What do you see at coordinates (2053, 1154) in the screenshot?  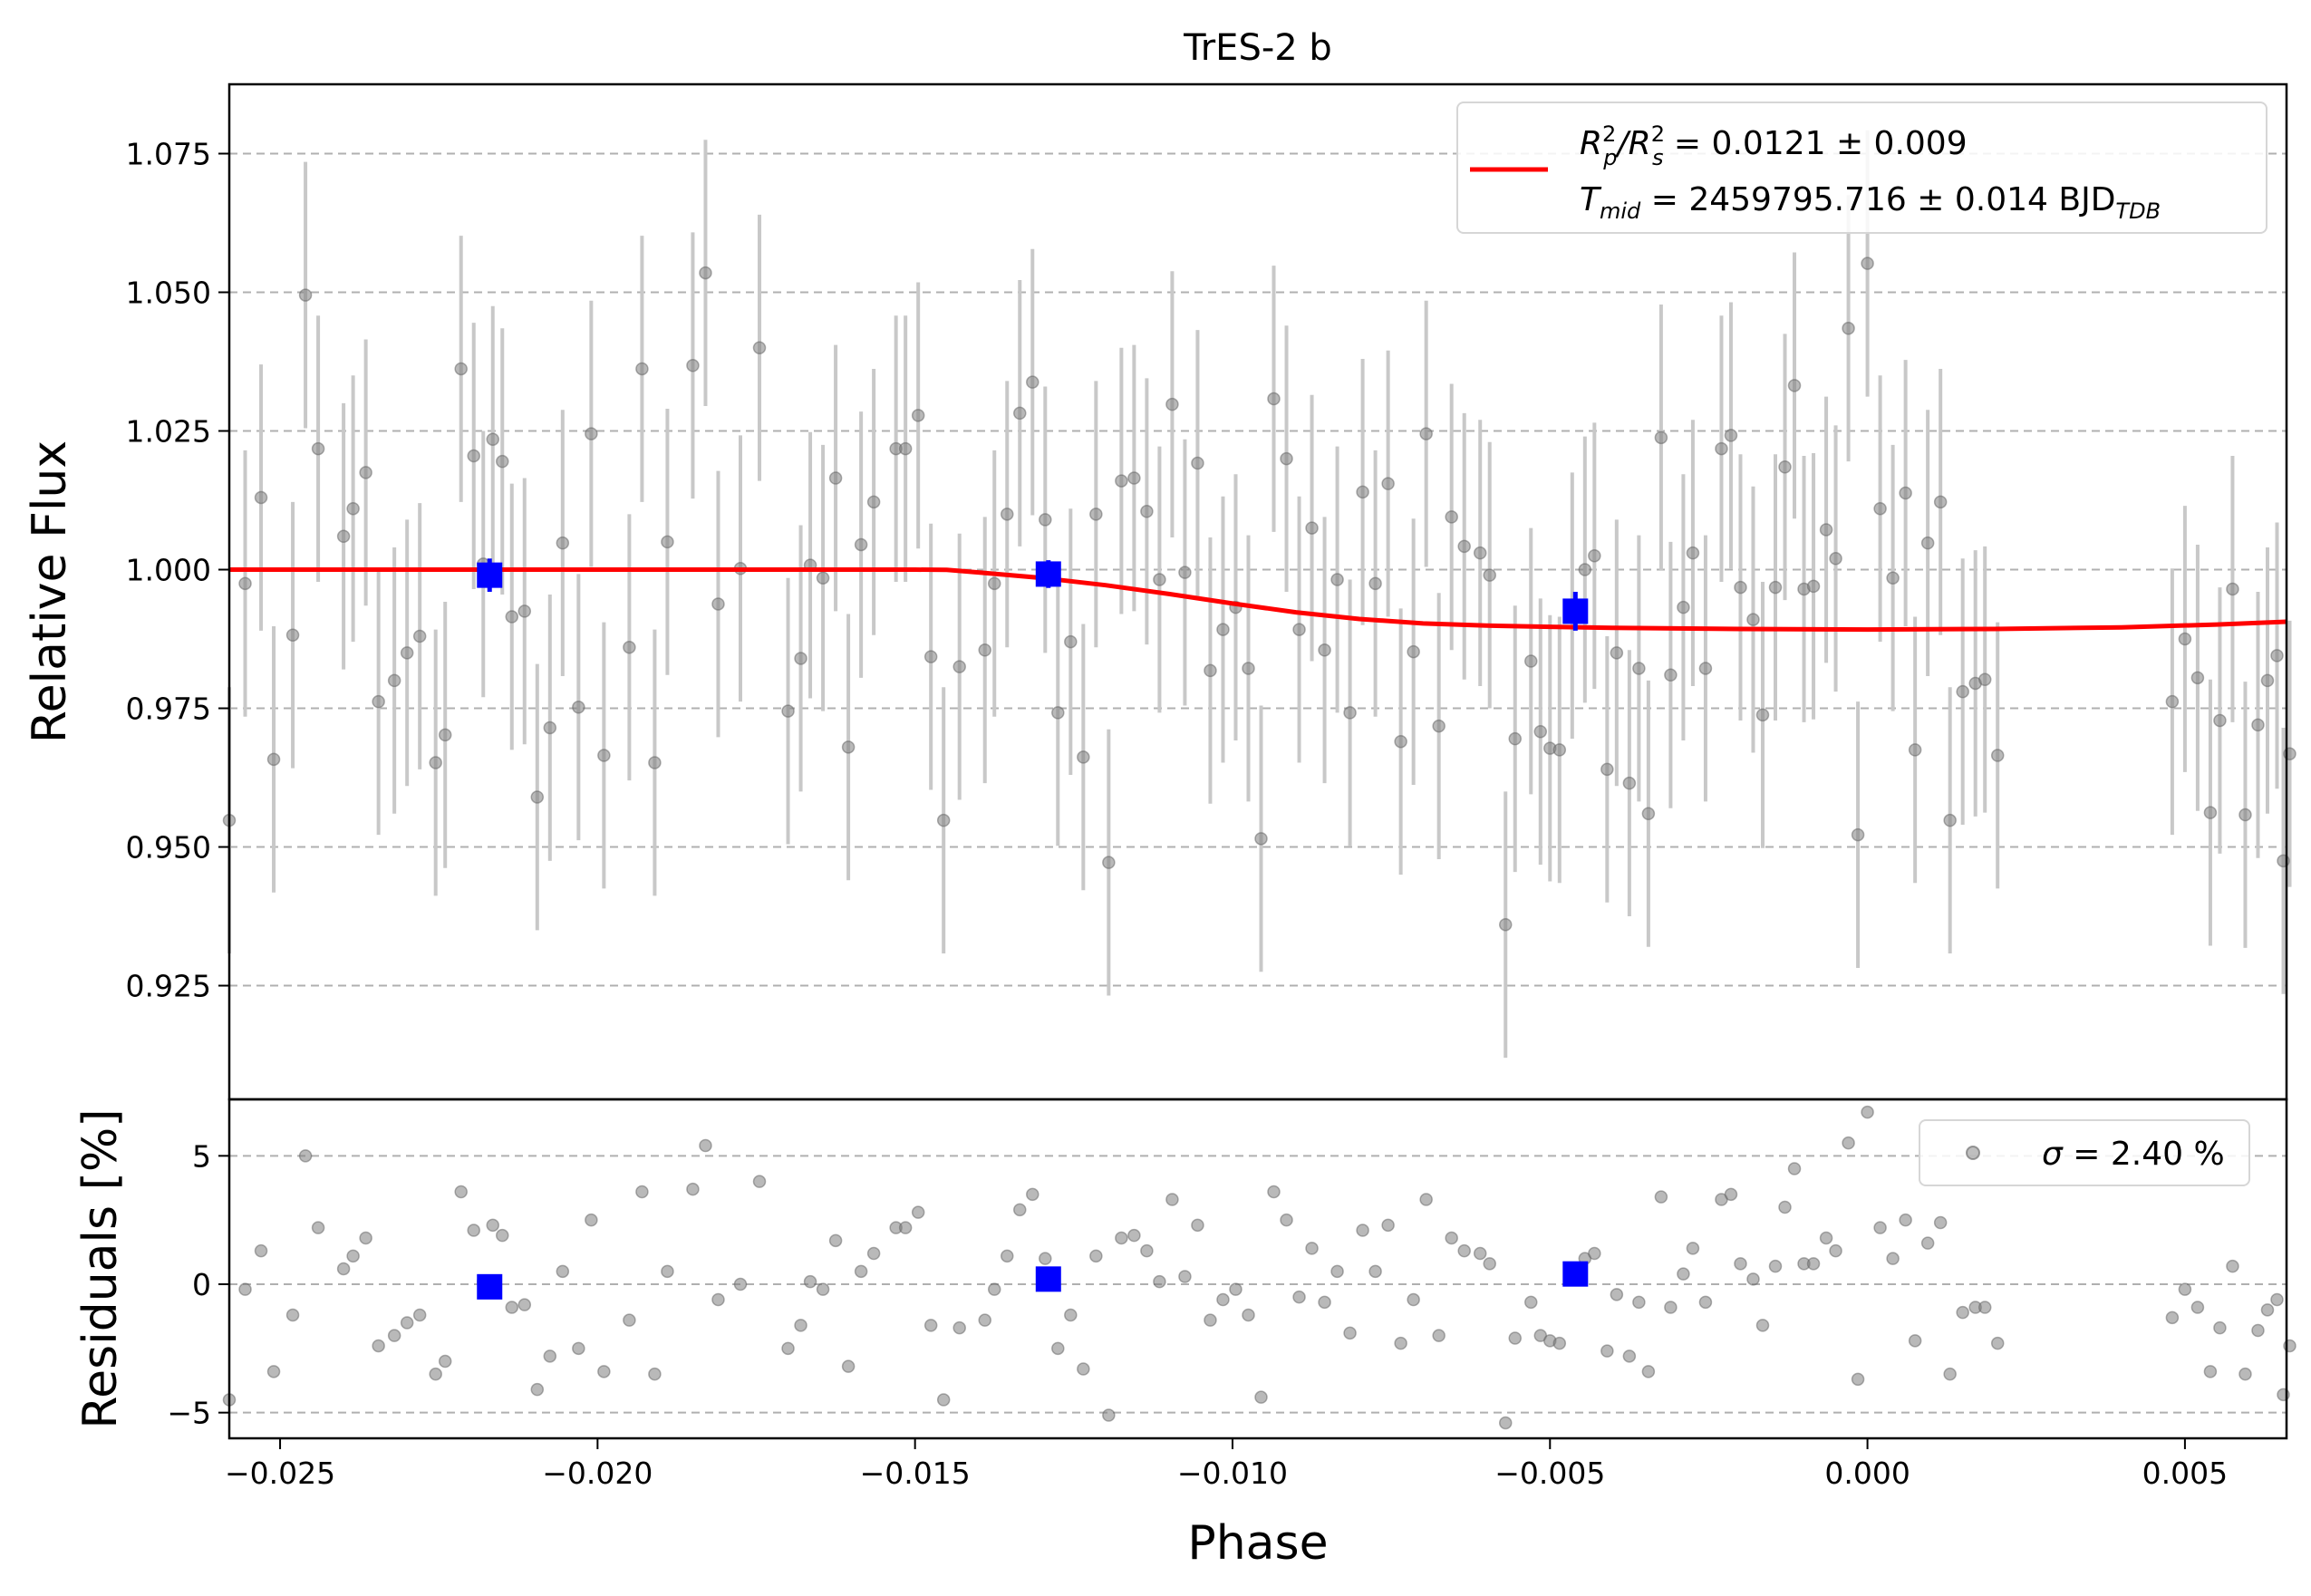 I see `sigma-symbol: σ` at bounding box center [2053, 1154].